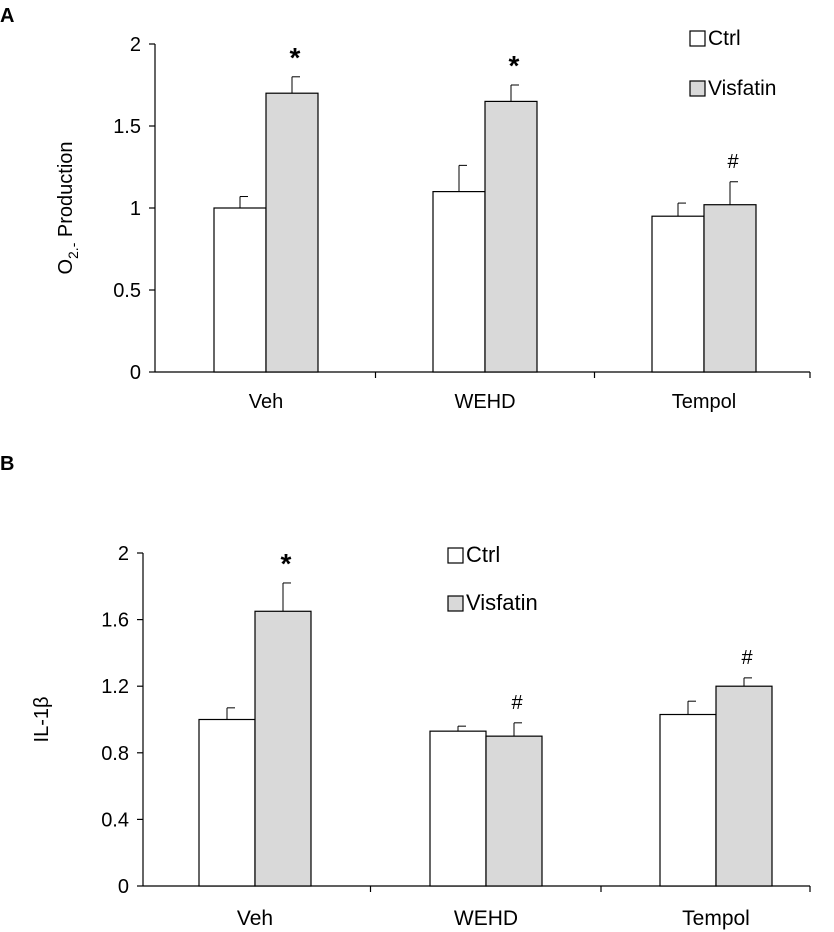  I want to click on panel-label: A, so click(7, 16).